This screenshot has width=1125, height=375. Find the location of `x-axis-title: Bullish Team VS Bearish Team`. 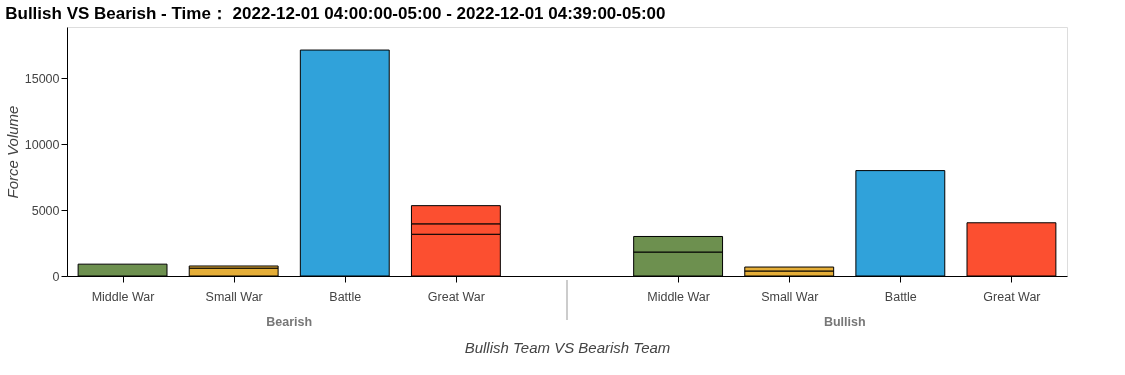

x-axis-title: Bullish Team VS Bearish Team is located at coordinates (567, 347).